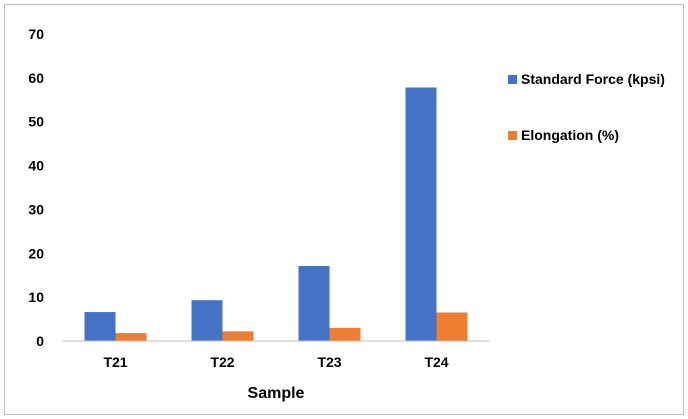 This screenshot has width=688, height=419. I want to click on bar-standard-force-t22, so click(207, 320).